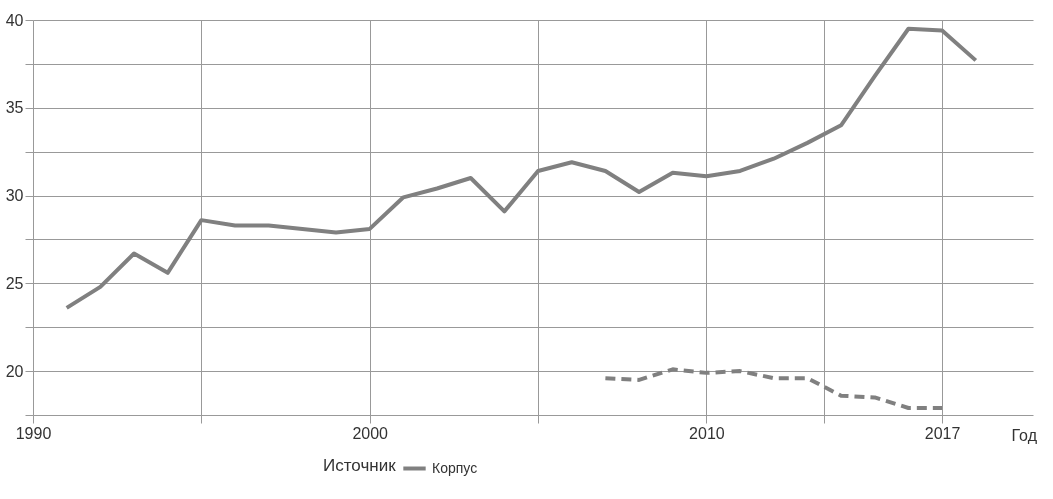  What do you see at coordinates (370, 433) in the screenshot?
I see `x-tick-label: 2000` at bounding box center [370, 433].